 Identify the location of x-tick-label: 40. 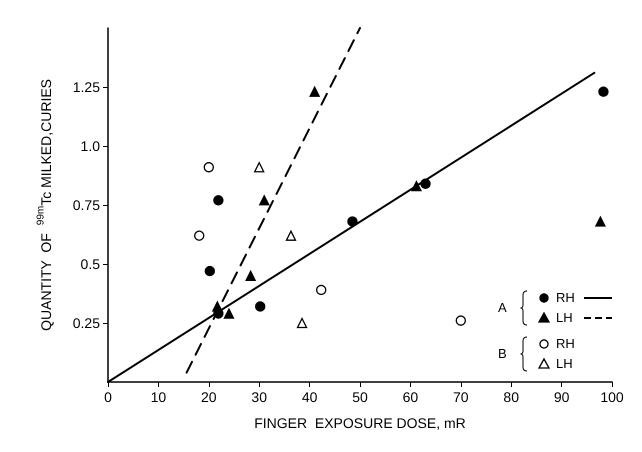
(310, 397).